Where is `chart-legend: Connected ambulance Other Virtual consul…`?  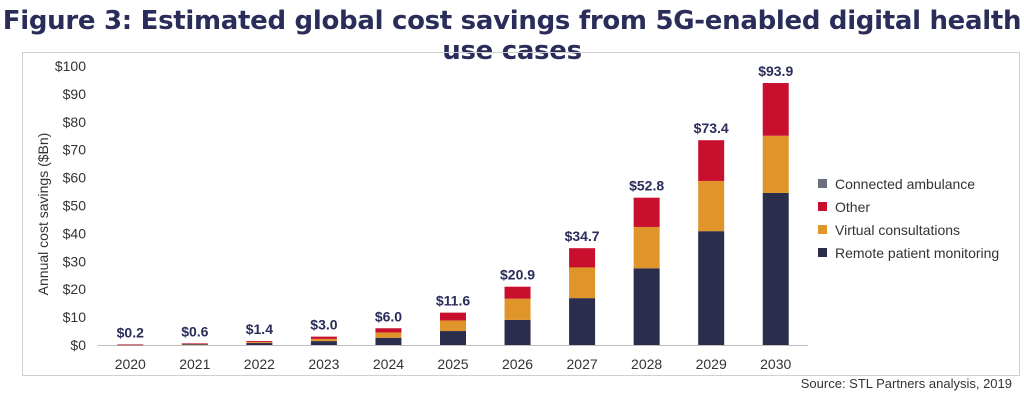
chart-legend: Connected ambulance Other Virtual consul… is located at coordinates (908, 218).